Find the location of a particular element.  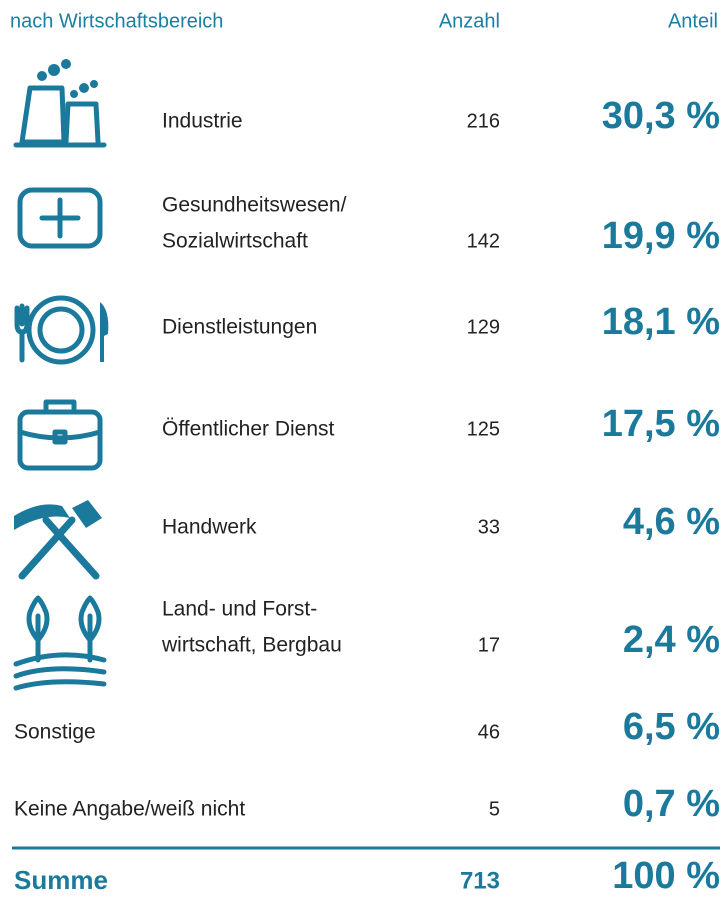

row-count: 129 is located at coordinates (483, 327).